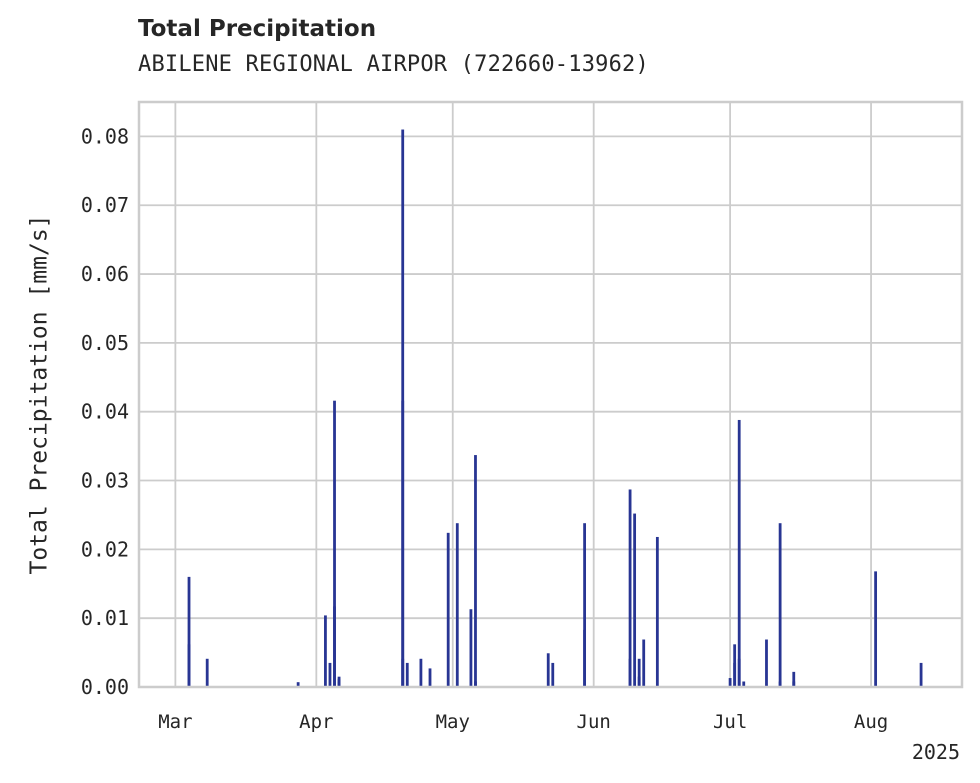 The image size is (980, 783). I want to click on y-axis-label: Total Precipitation [mm/s], so click(40, 394).